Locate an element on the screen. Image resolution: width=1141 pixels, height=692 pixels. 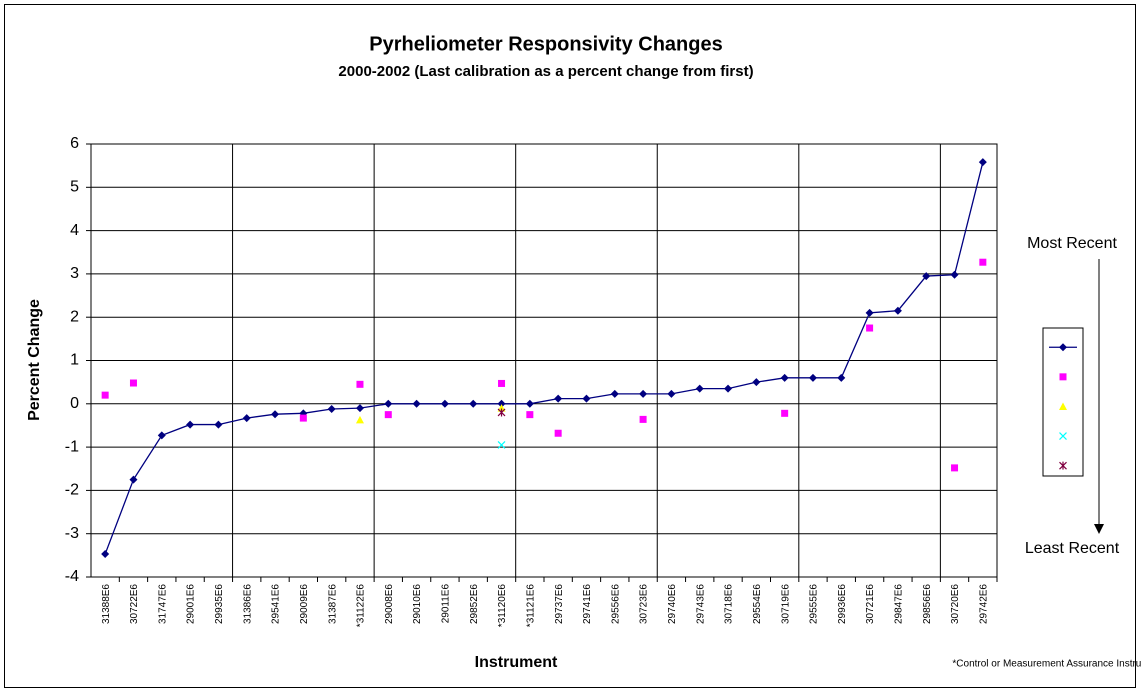
x-tick-label: 30723E6 is located at coordinates (644, 604).